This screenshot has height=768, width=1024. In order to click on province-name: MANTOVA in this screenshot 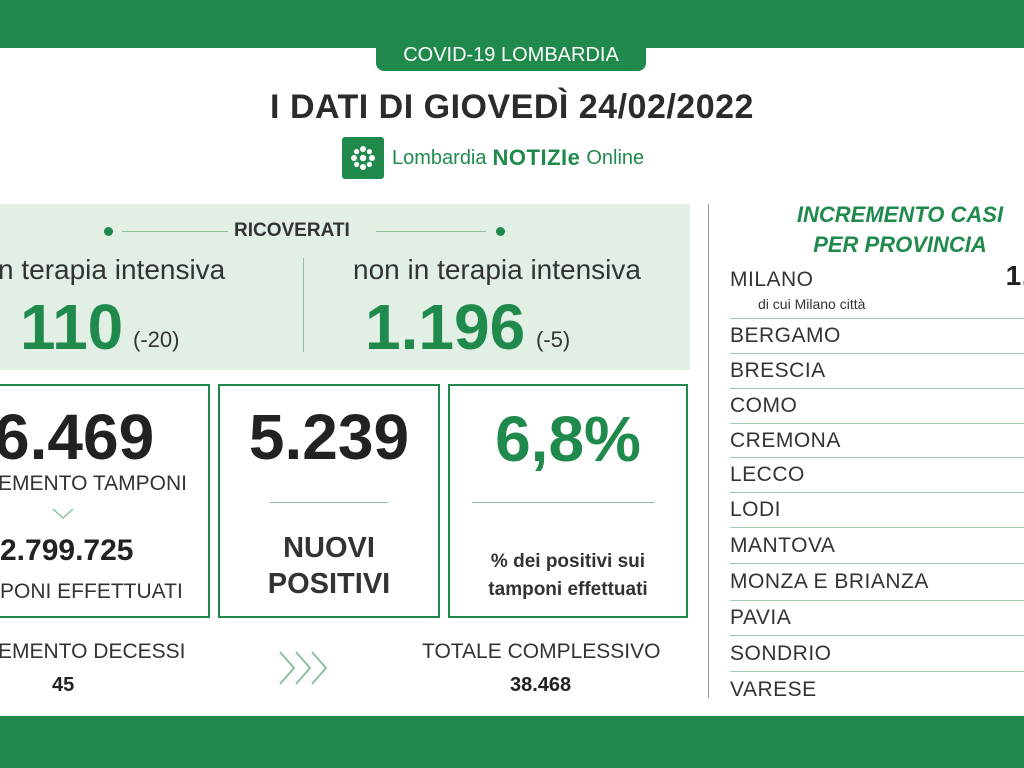, I will do `click(783, 545)`.